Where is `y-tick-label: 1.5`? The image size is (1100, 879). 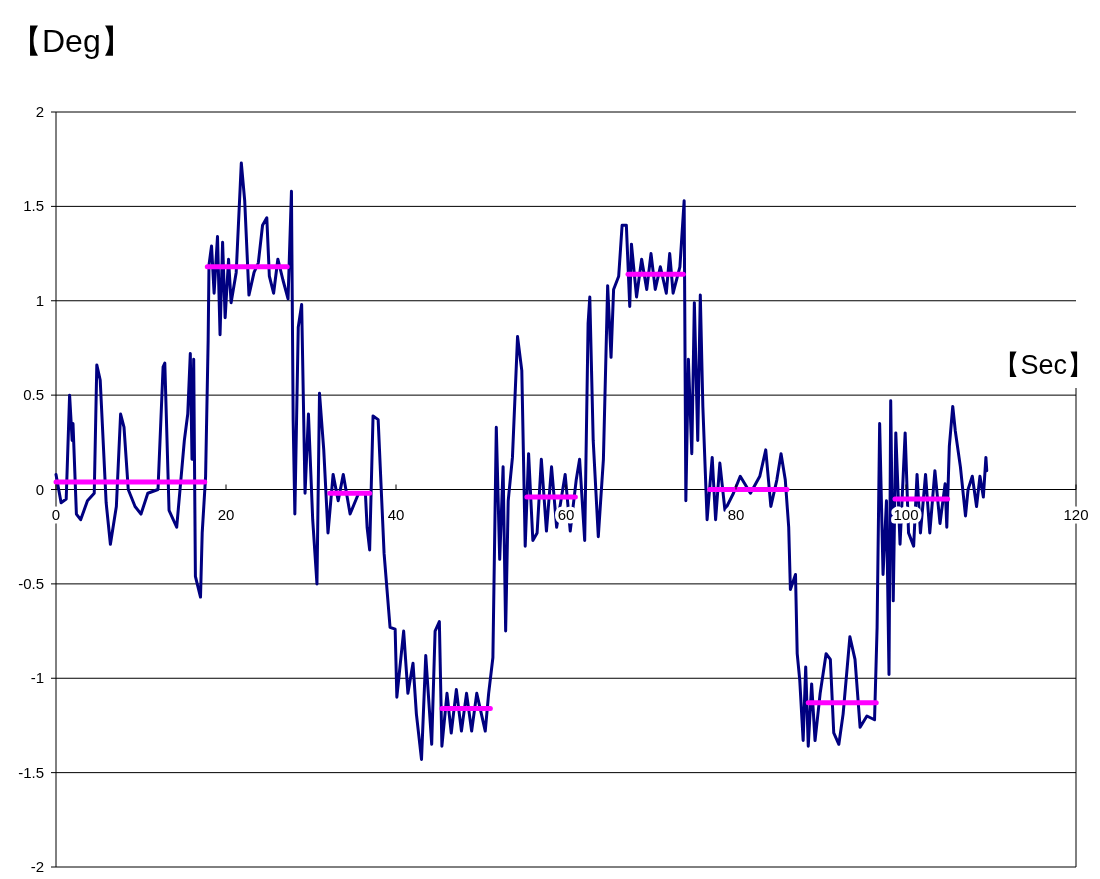
y-tick-label: 1.5 is located at coordinates (33, 206).